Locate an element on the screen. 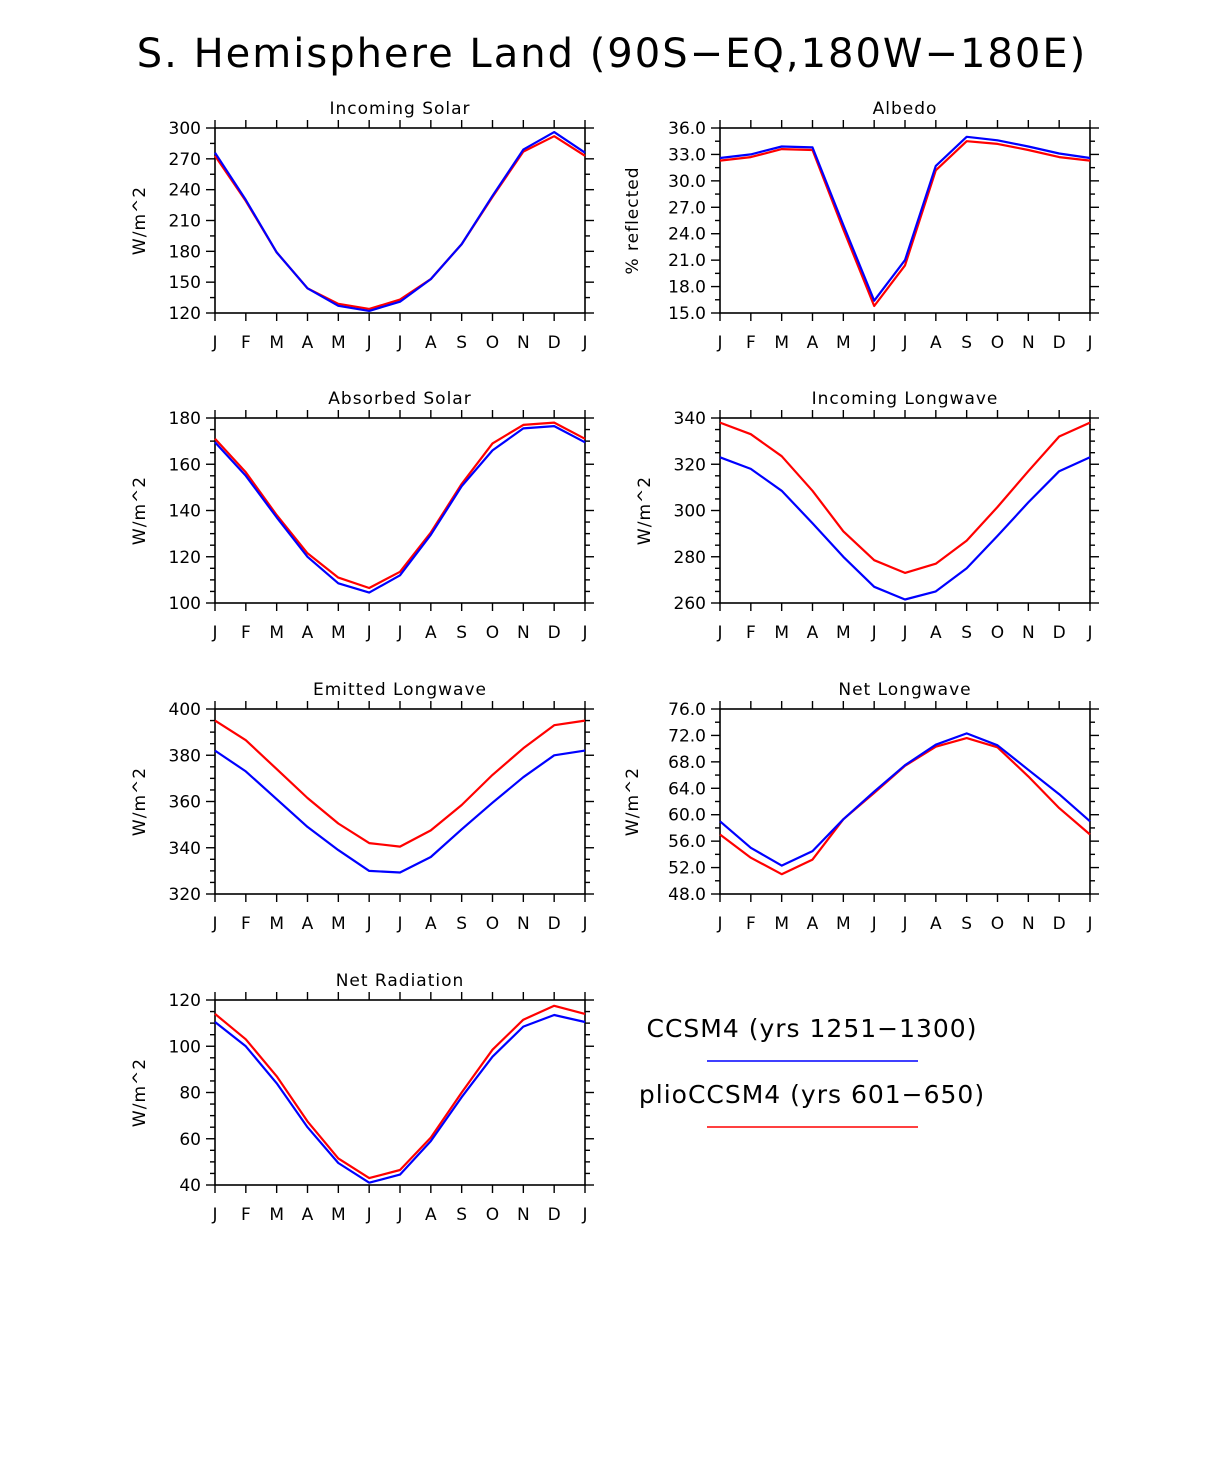 This screenshot has width=1224, height=1472. y-tick-label: 210 is located at coordinates (185, 222).